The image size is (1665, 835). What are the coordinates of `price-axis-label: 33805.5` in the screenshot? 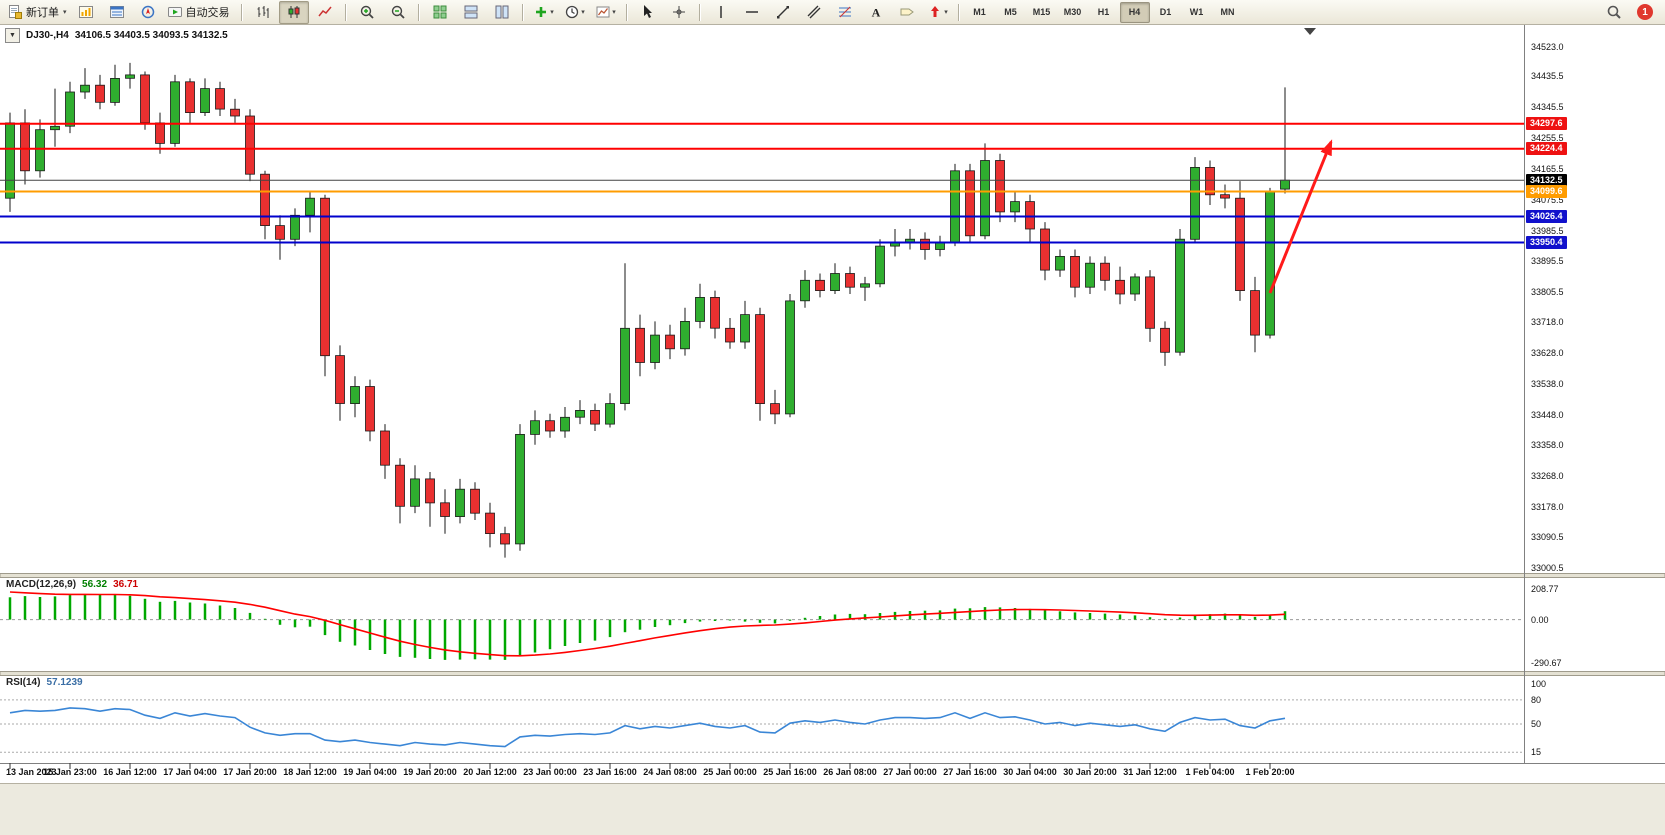 It's located at (1547, 292).